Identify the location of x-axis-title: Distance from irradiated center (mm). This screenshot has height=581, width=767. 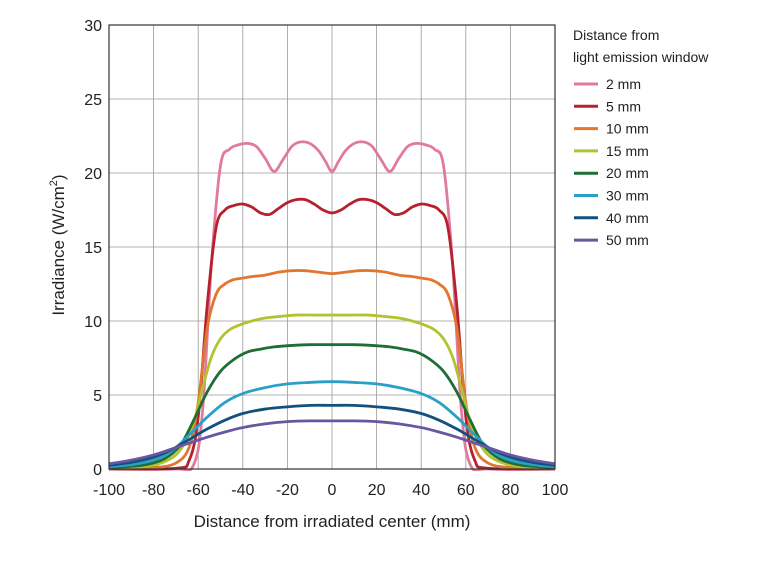
(332, 521).